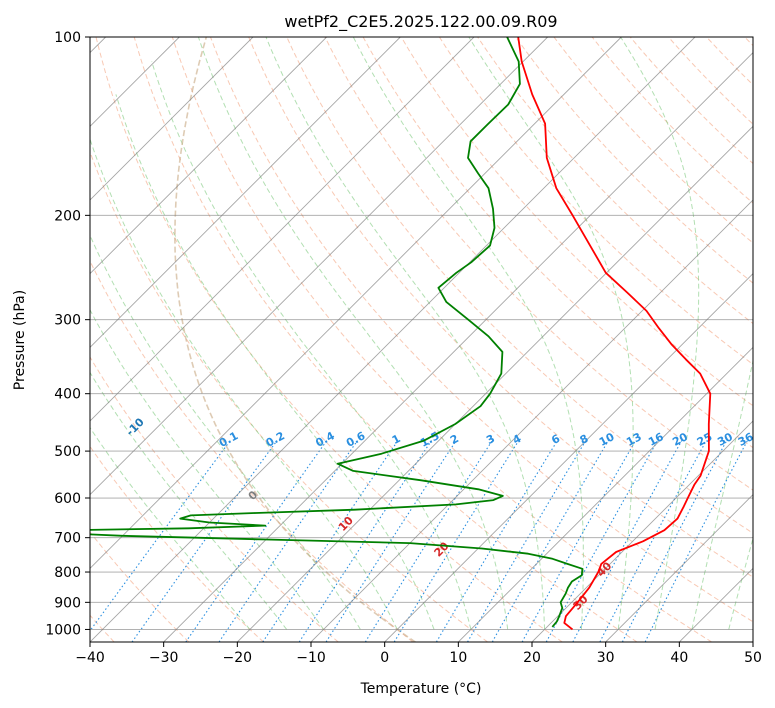  What do you see at coordinates (67, 452) in the screenshot?
I see `y-tick-label: 500` at bounding box center [67, 452].